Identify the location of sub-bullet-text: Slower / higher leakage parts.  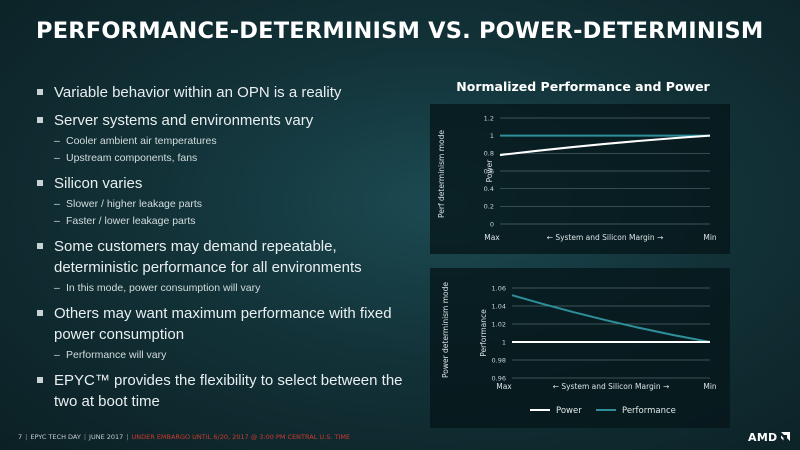
(134, 204).